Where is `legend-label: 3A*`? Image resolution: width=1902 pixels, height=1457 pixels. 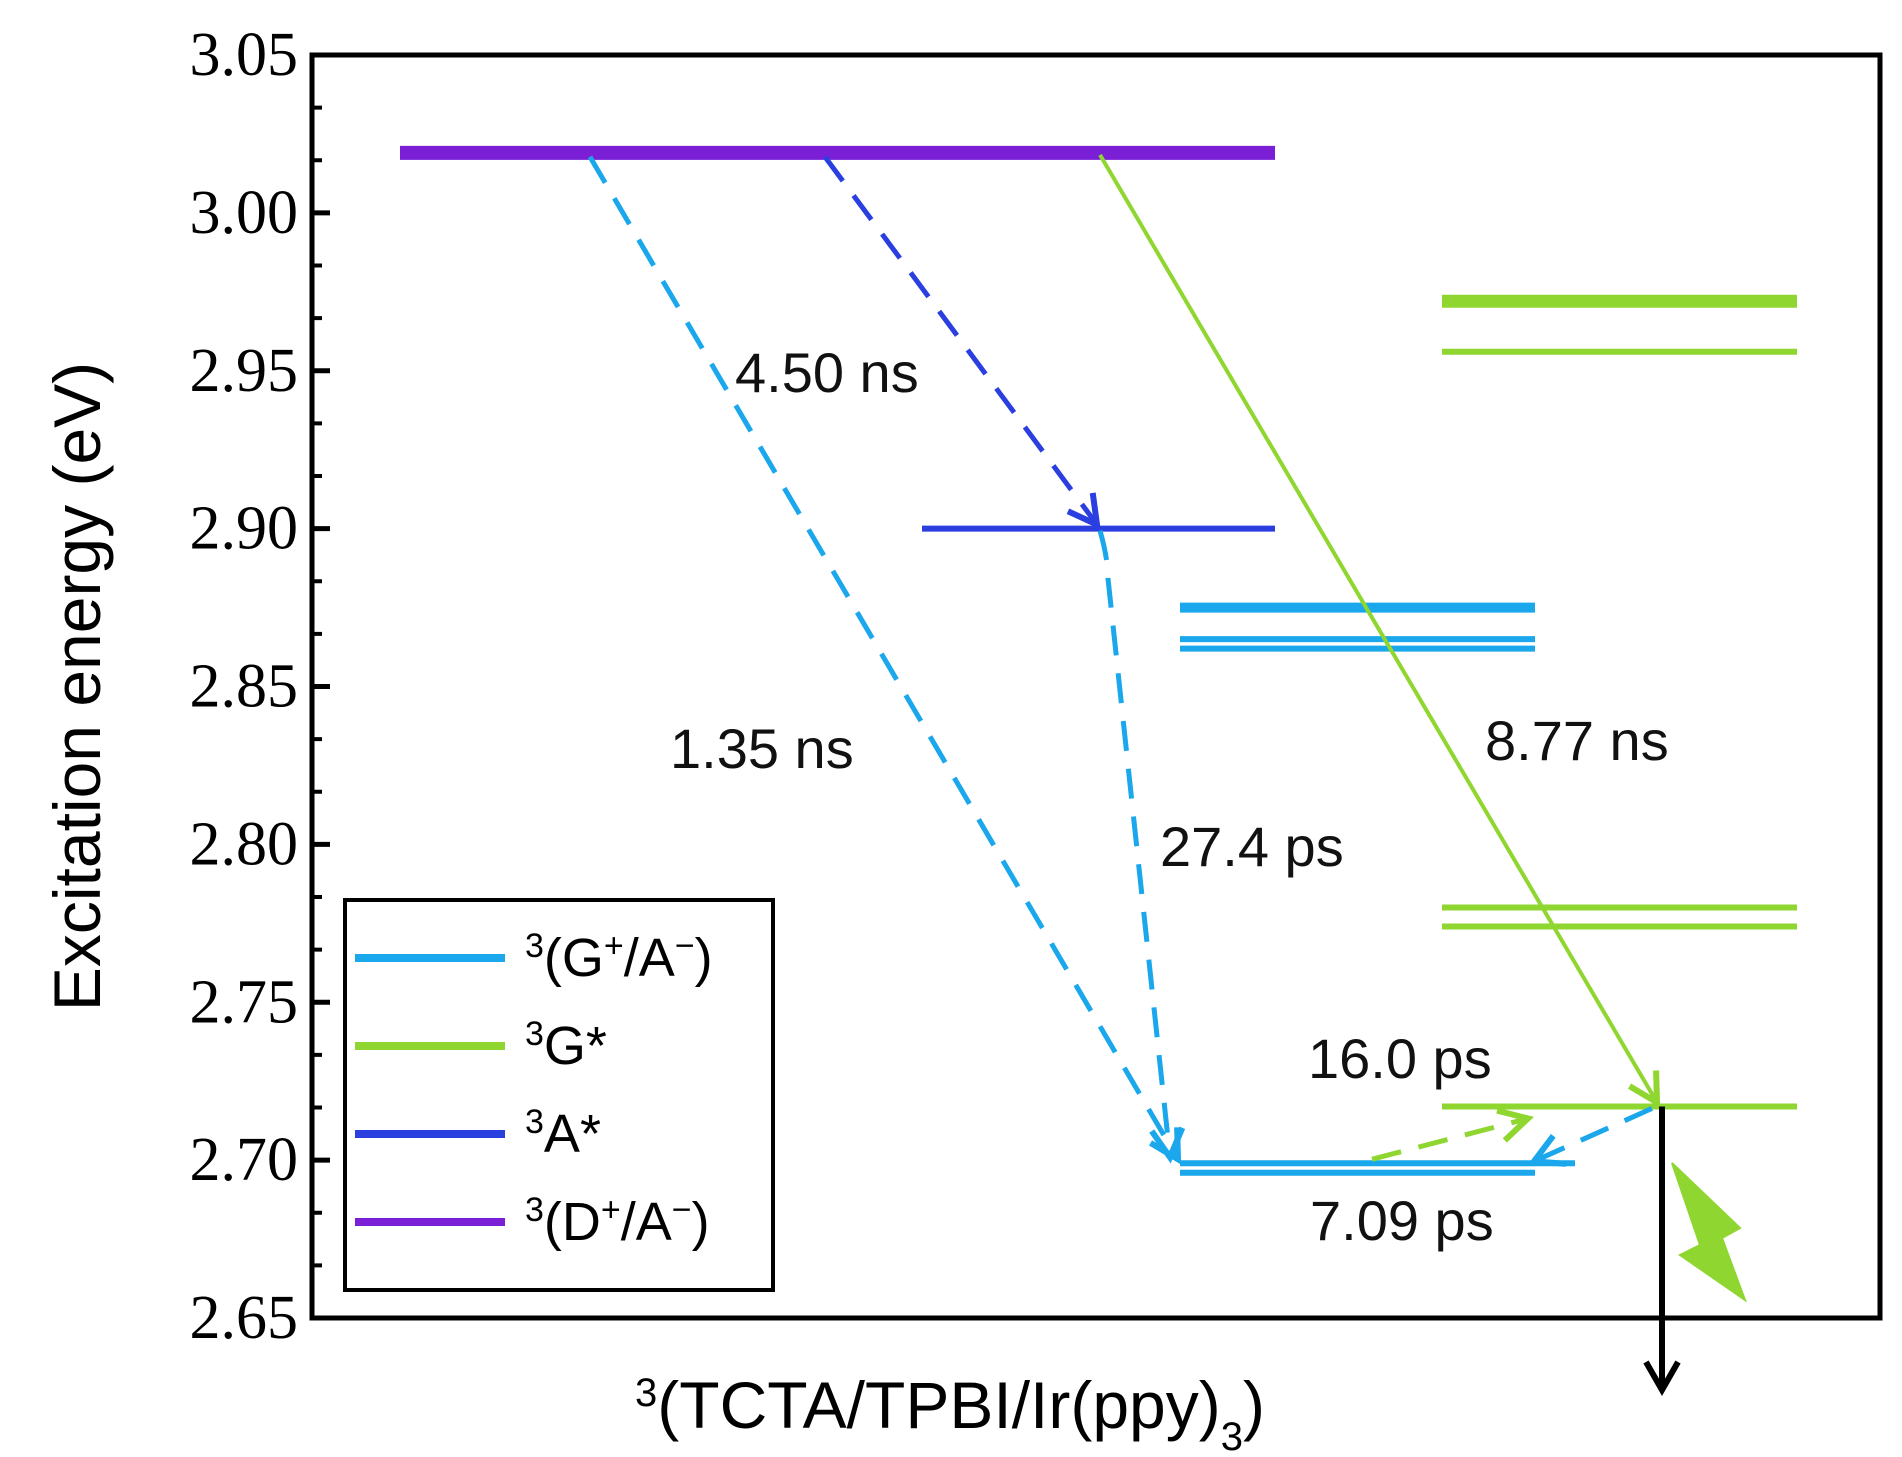 legend-label: 3A* is located at coordinates (563, 1133).